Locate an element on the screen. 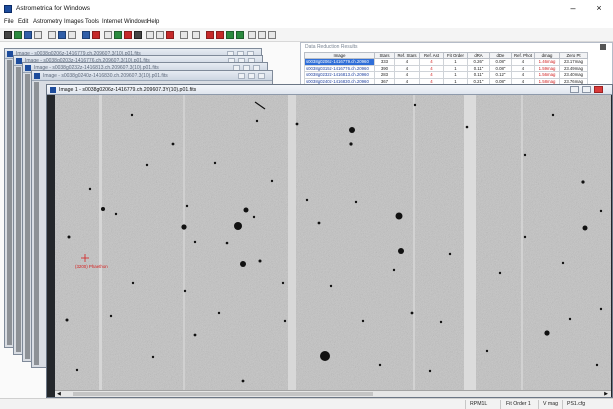 The image size is (613, 409). minimize-button: – is located at coordinates (573, 8).